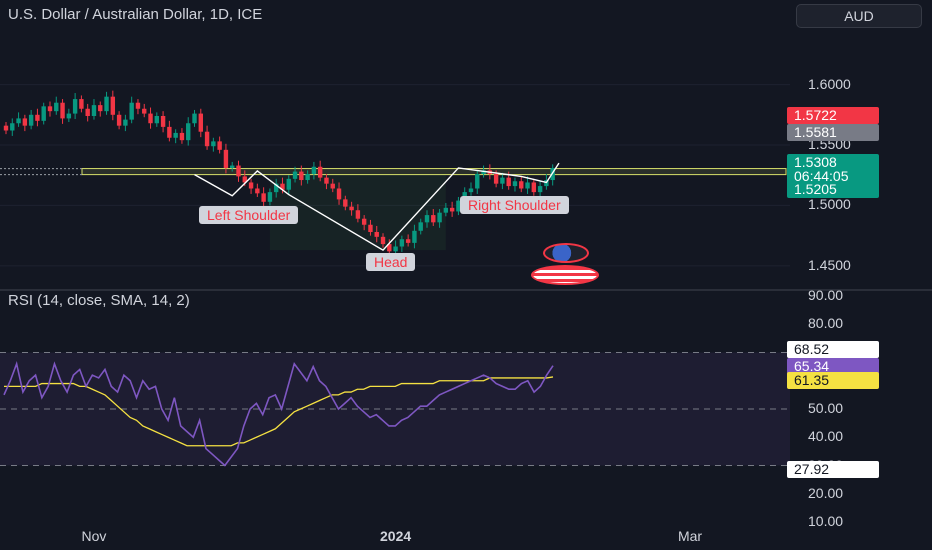 This screenshot has height=550, width=932. What do you see at coordinates (566, 253) in the screenshot?
I see `australia-flag-icon` at bounding box center [566, 253].